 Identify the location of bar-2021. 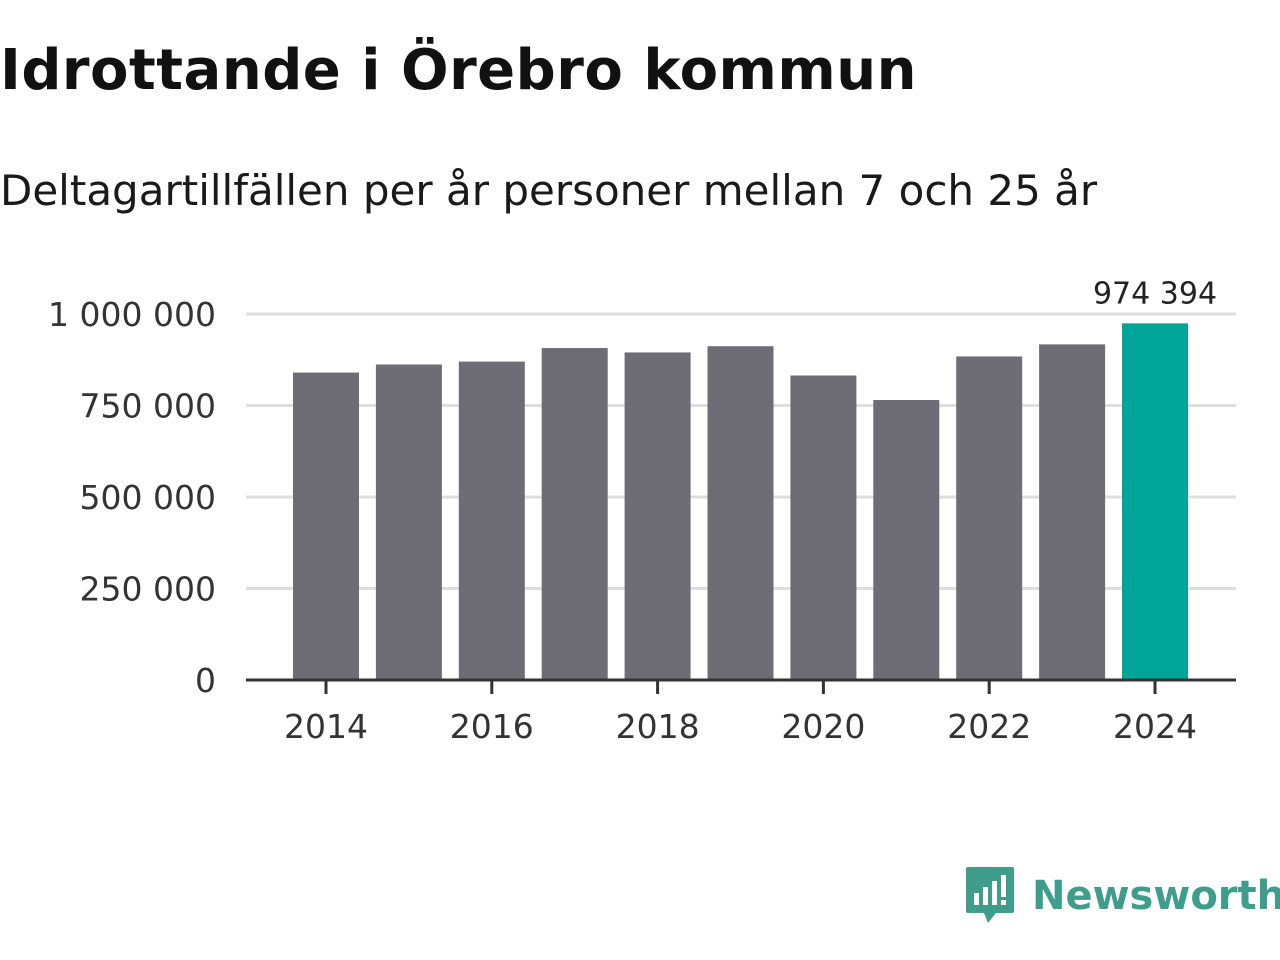
(906, 540).